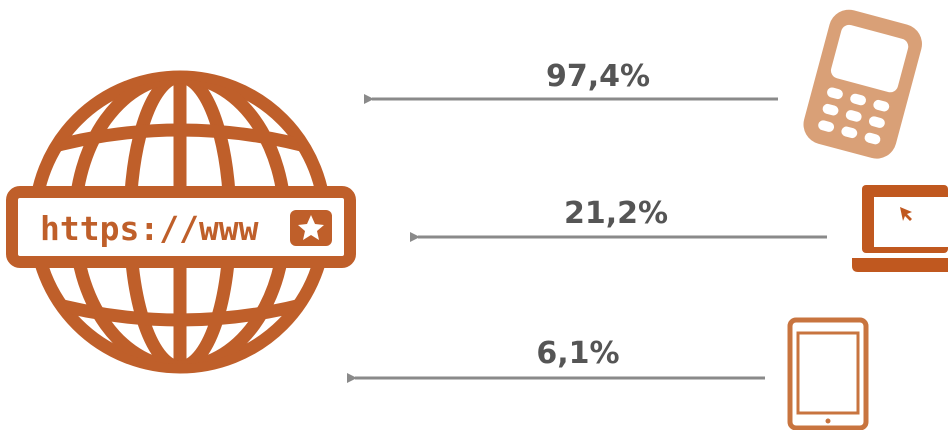 Image resolution: width=948 pixels, height=434 pixels. What do you see at coordinates (616, 213) in the screenshot?
I see `percentage-label: 21,2%` at bounding box center [616, 213].